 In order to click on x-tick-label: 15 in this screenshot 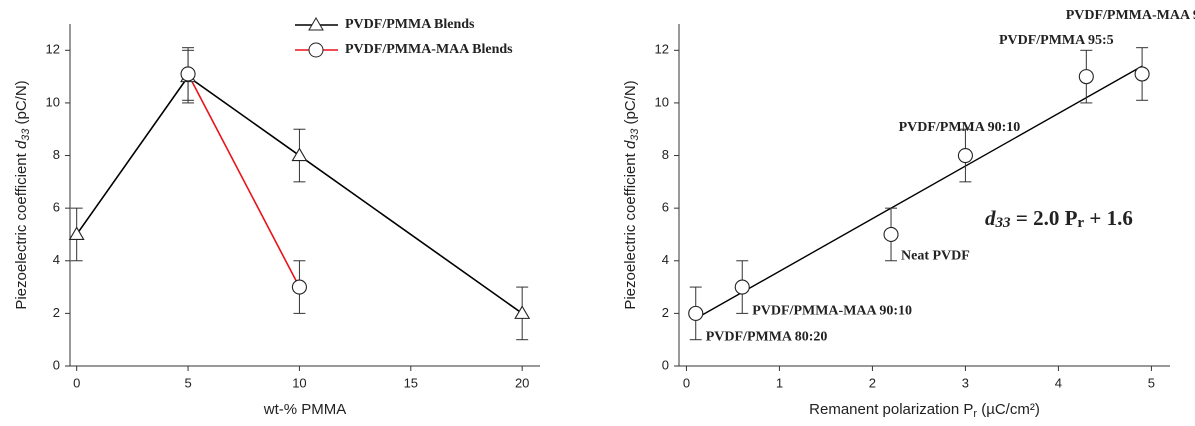, I will do `click(411, 382)`.